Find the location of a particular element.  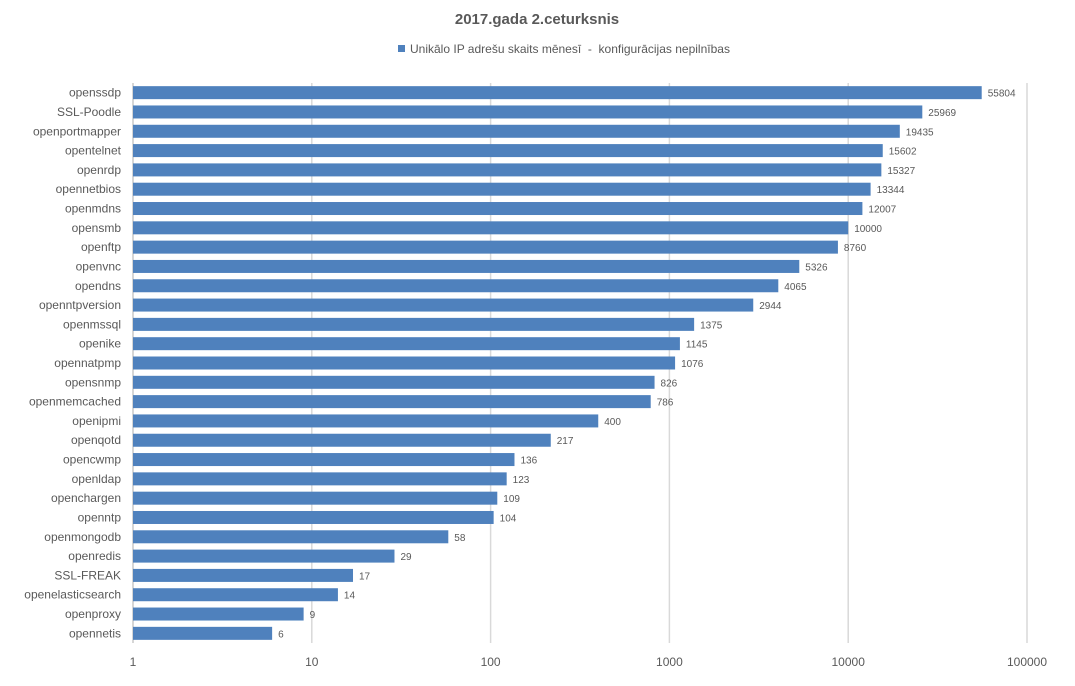

category-label: opennetbios is located at coordinates (88, 189).